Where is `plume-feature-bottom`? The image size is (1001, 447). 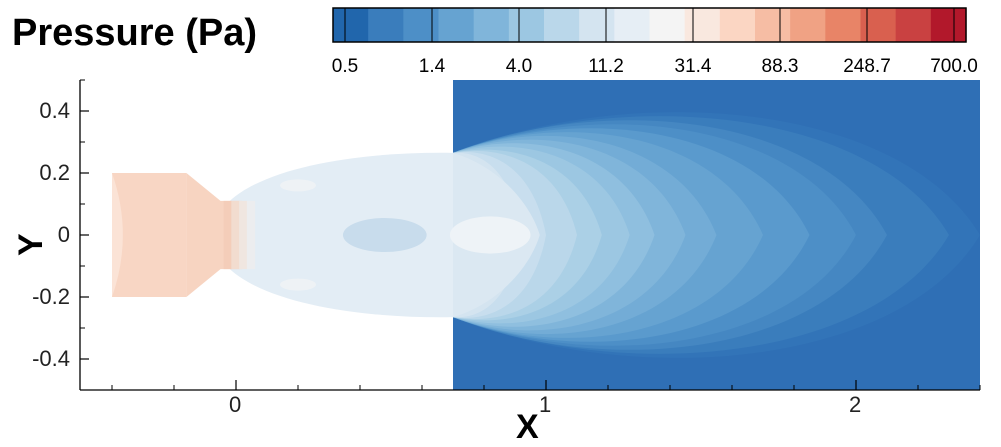
plume-feature-bottom is located at coordinates (298, 284).